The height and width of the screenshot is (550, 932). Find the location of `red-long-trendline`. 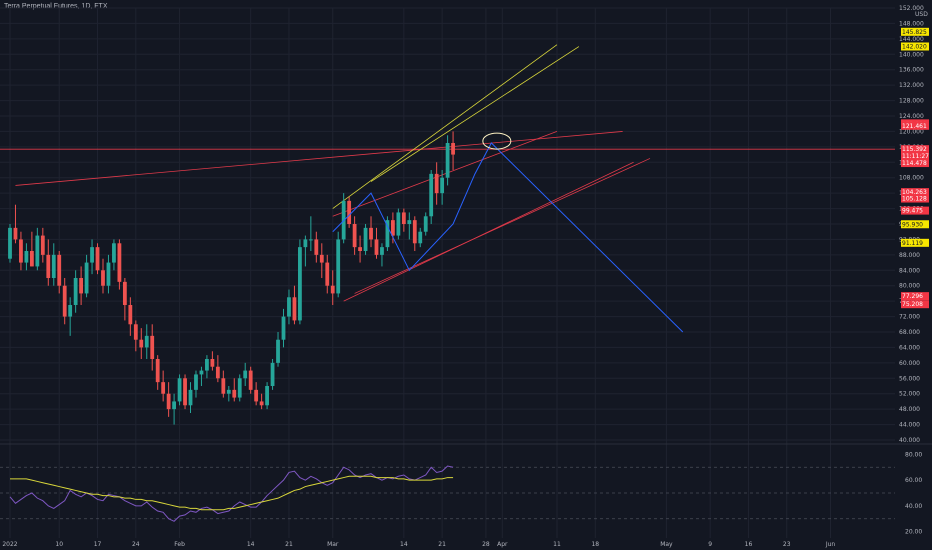

red-long-trendline is located at coordinates (319, 158).